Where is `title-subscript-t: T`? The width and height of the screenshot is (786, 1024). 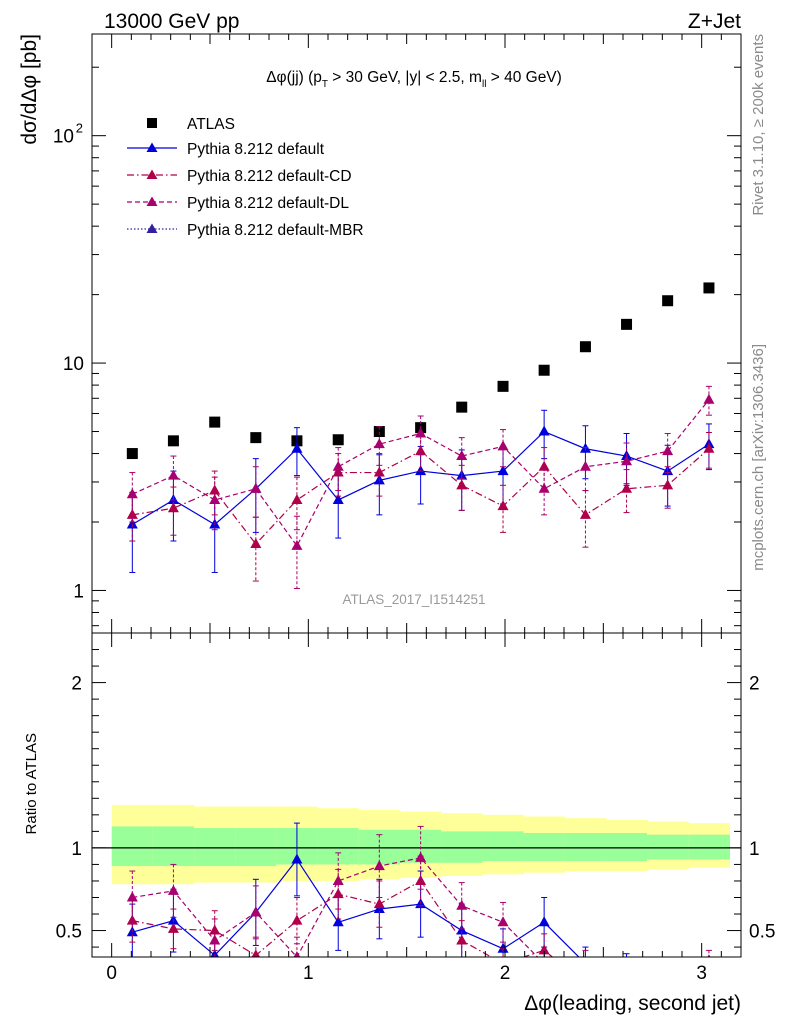 title-subscript-t: T is located at coordinates (325, 84).